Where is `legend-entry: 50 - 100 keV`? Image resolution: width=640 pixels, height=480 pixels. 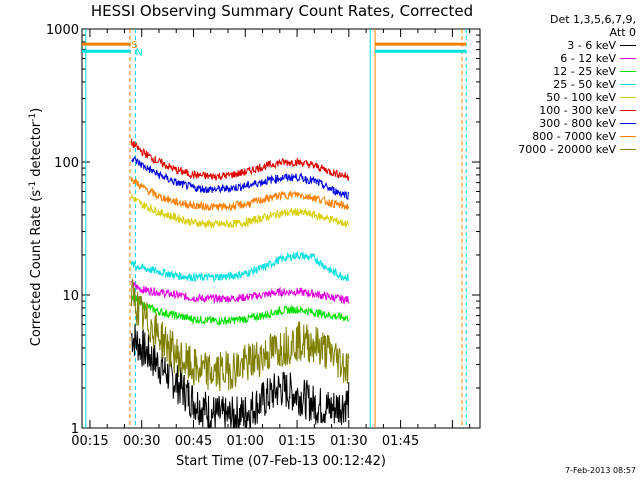 legend-entry: 50 - 100 keV is located at coordinates (560, 97).